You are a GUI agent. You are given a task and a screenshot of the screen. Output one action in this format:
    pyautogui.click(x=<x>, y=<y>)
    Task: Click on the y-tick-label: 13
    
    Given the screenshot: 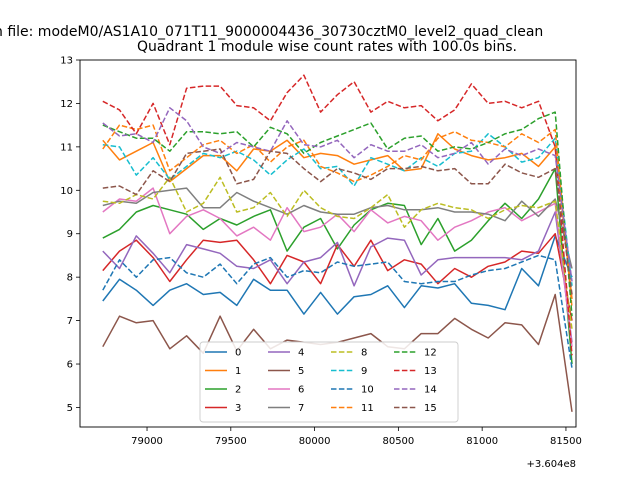 What is the action you would take?
    pyautogui.click(x=66, y=61)
    